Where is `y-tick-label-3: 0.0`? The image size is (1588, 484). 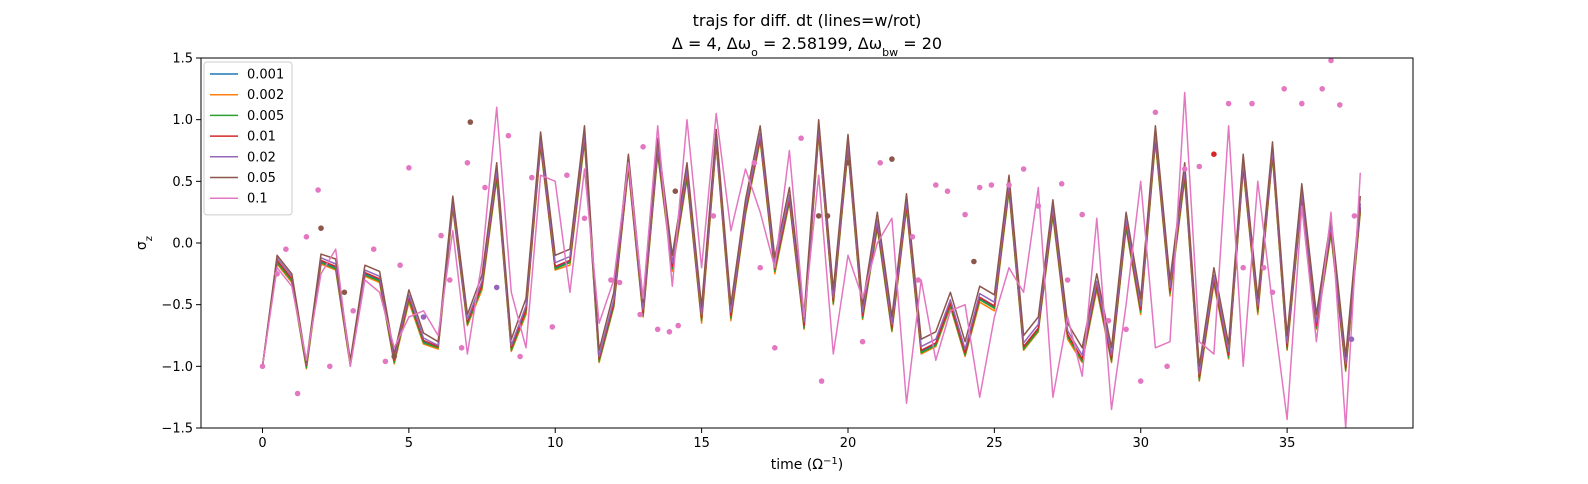
y-tick-label-3: 0.0 is located at coordinates (182, 244).